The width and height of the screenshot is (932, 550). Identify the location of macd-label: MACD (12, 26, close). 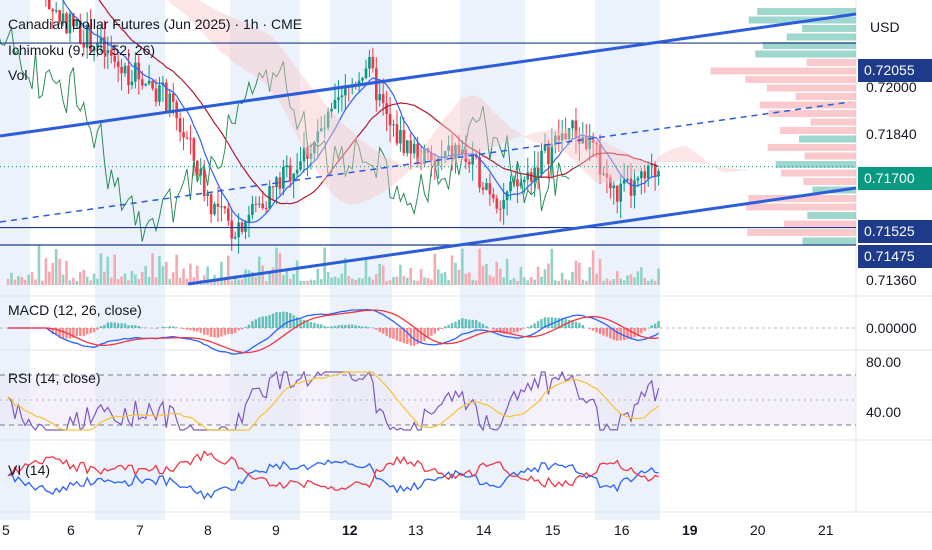
(75, 310).